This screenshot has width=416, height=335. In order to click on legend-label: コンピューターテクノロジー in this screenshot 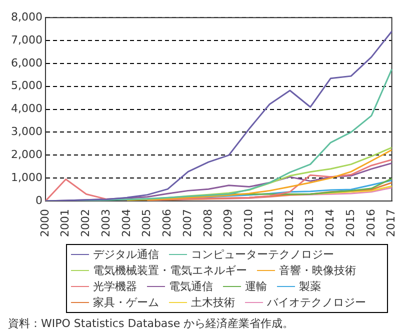, I will do `click(262, 254)`.